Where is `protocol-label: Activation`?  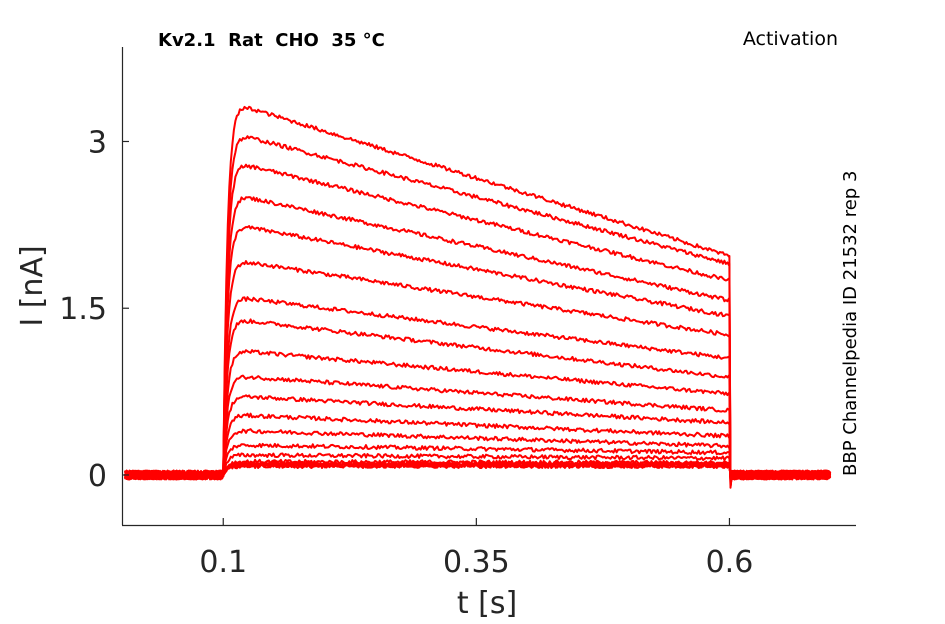 protocol-label: Activation is located at coordinates (790, 39).